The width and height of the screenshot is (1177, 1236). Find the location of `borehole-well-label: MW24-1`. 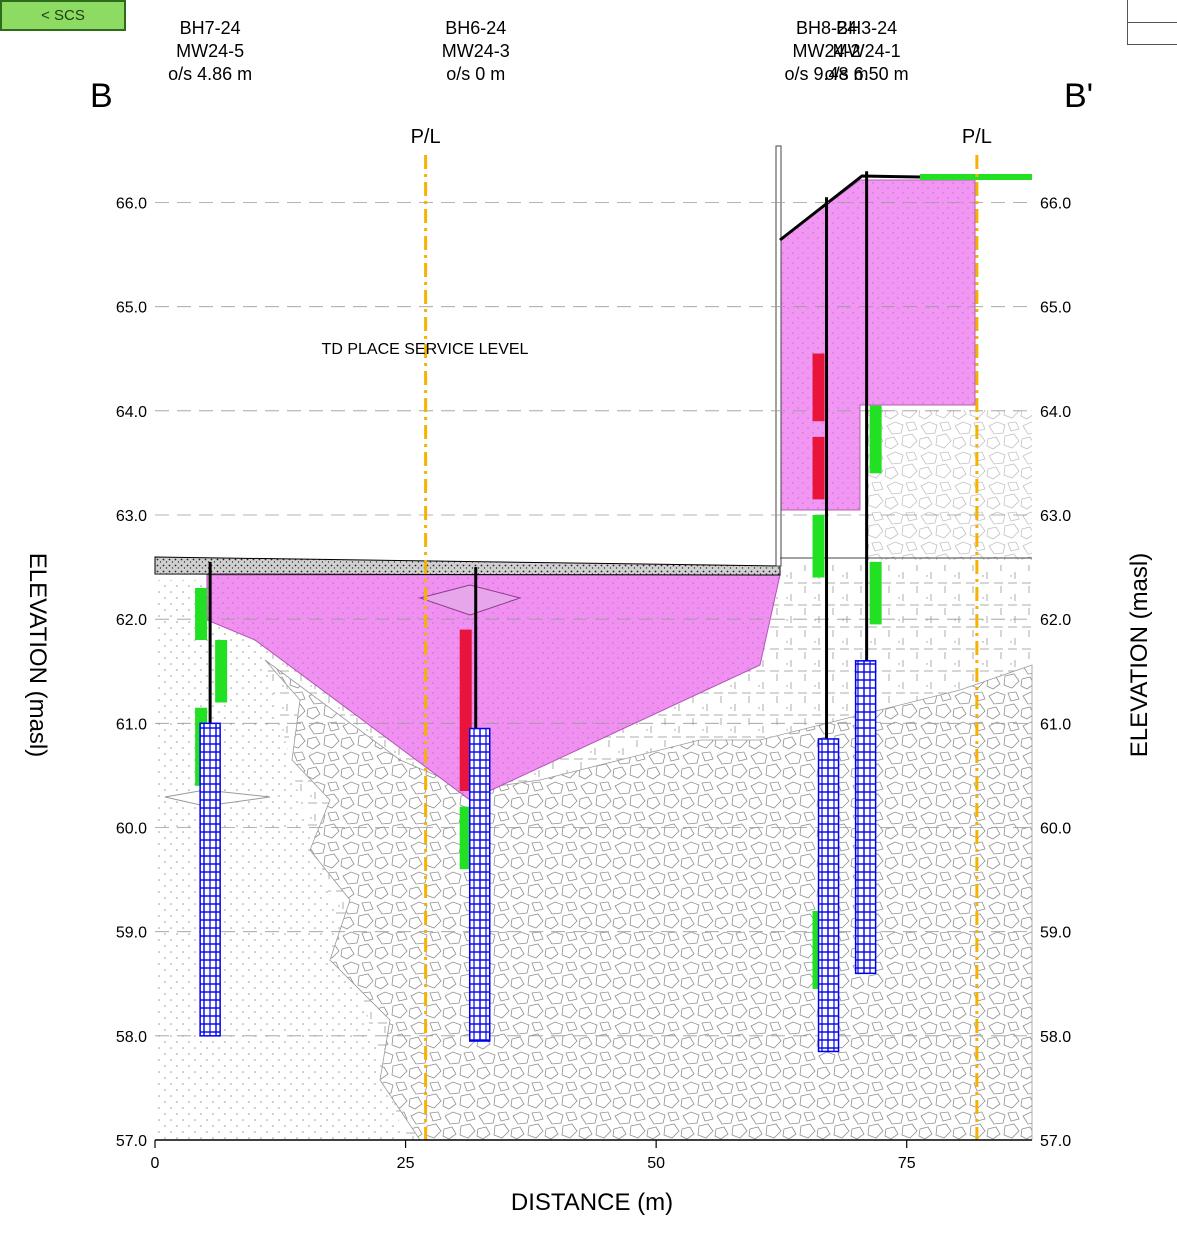

borehole-well-label: MW24-1 is located at coordinates (867, 51).